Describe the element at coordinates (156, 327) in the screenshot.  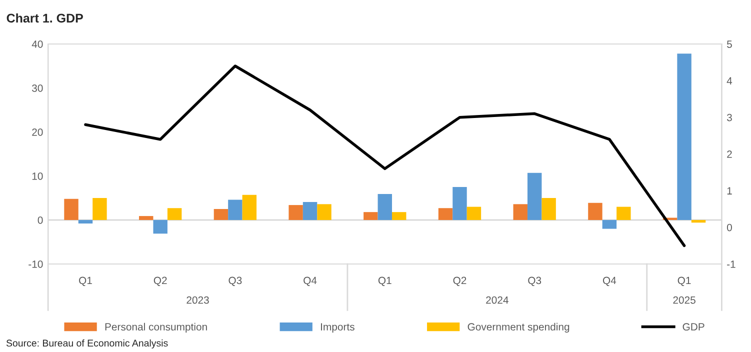
I see `legend-label: Personal consumption` at that location.